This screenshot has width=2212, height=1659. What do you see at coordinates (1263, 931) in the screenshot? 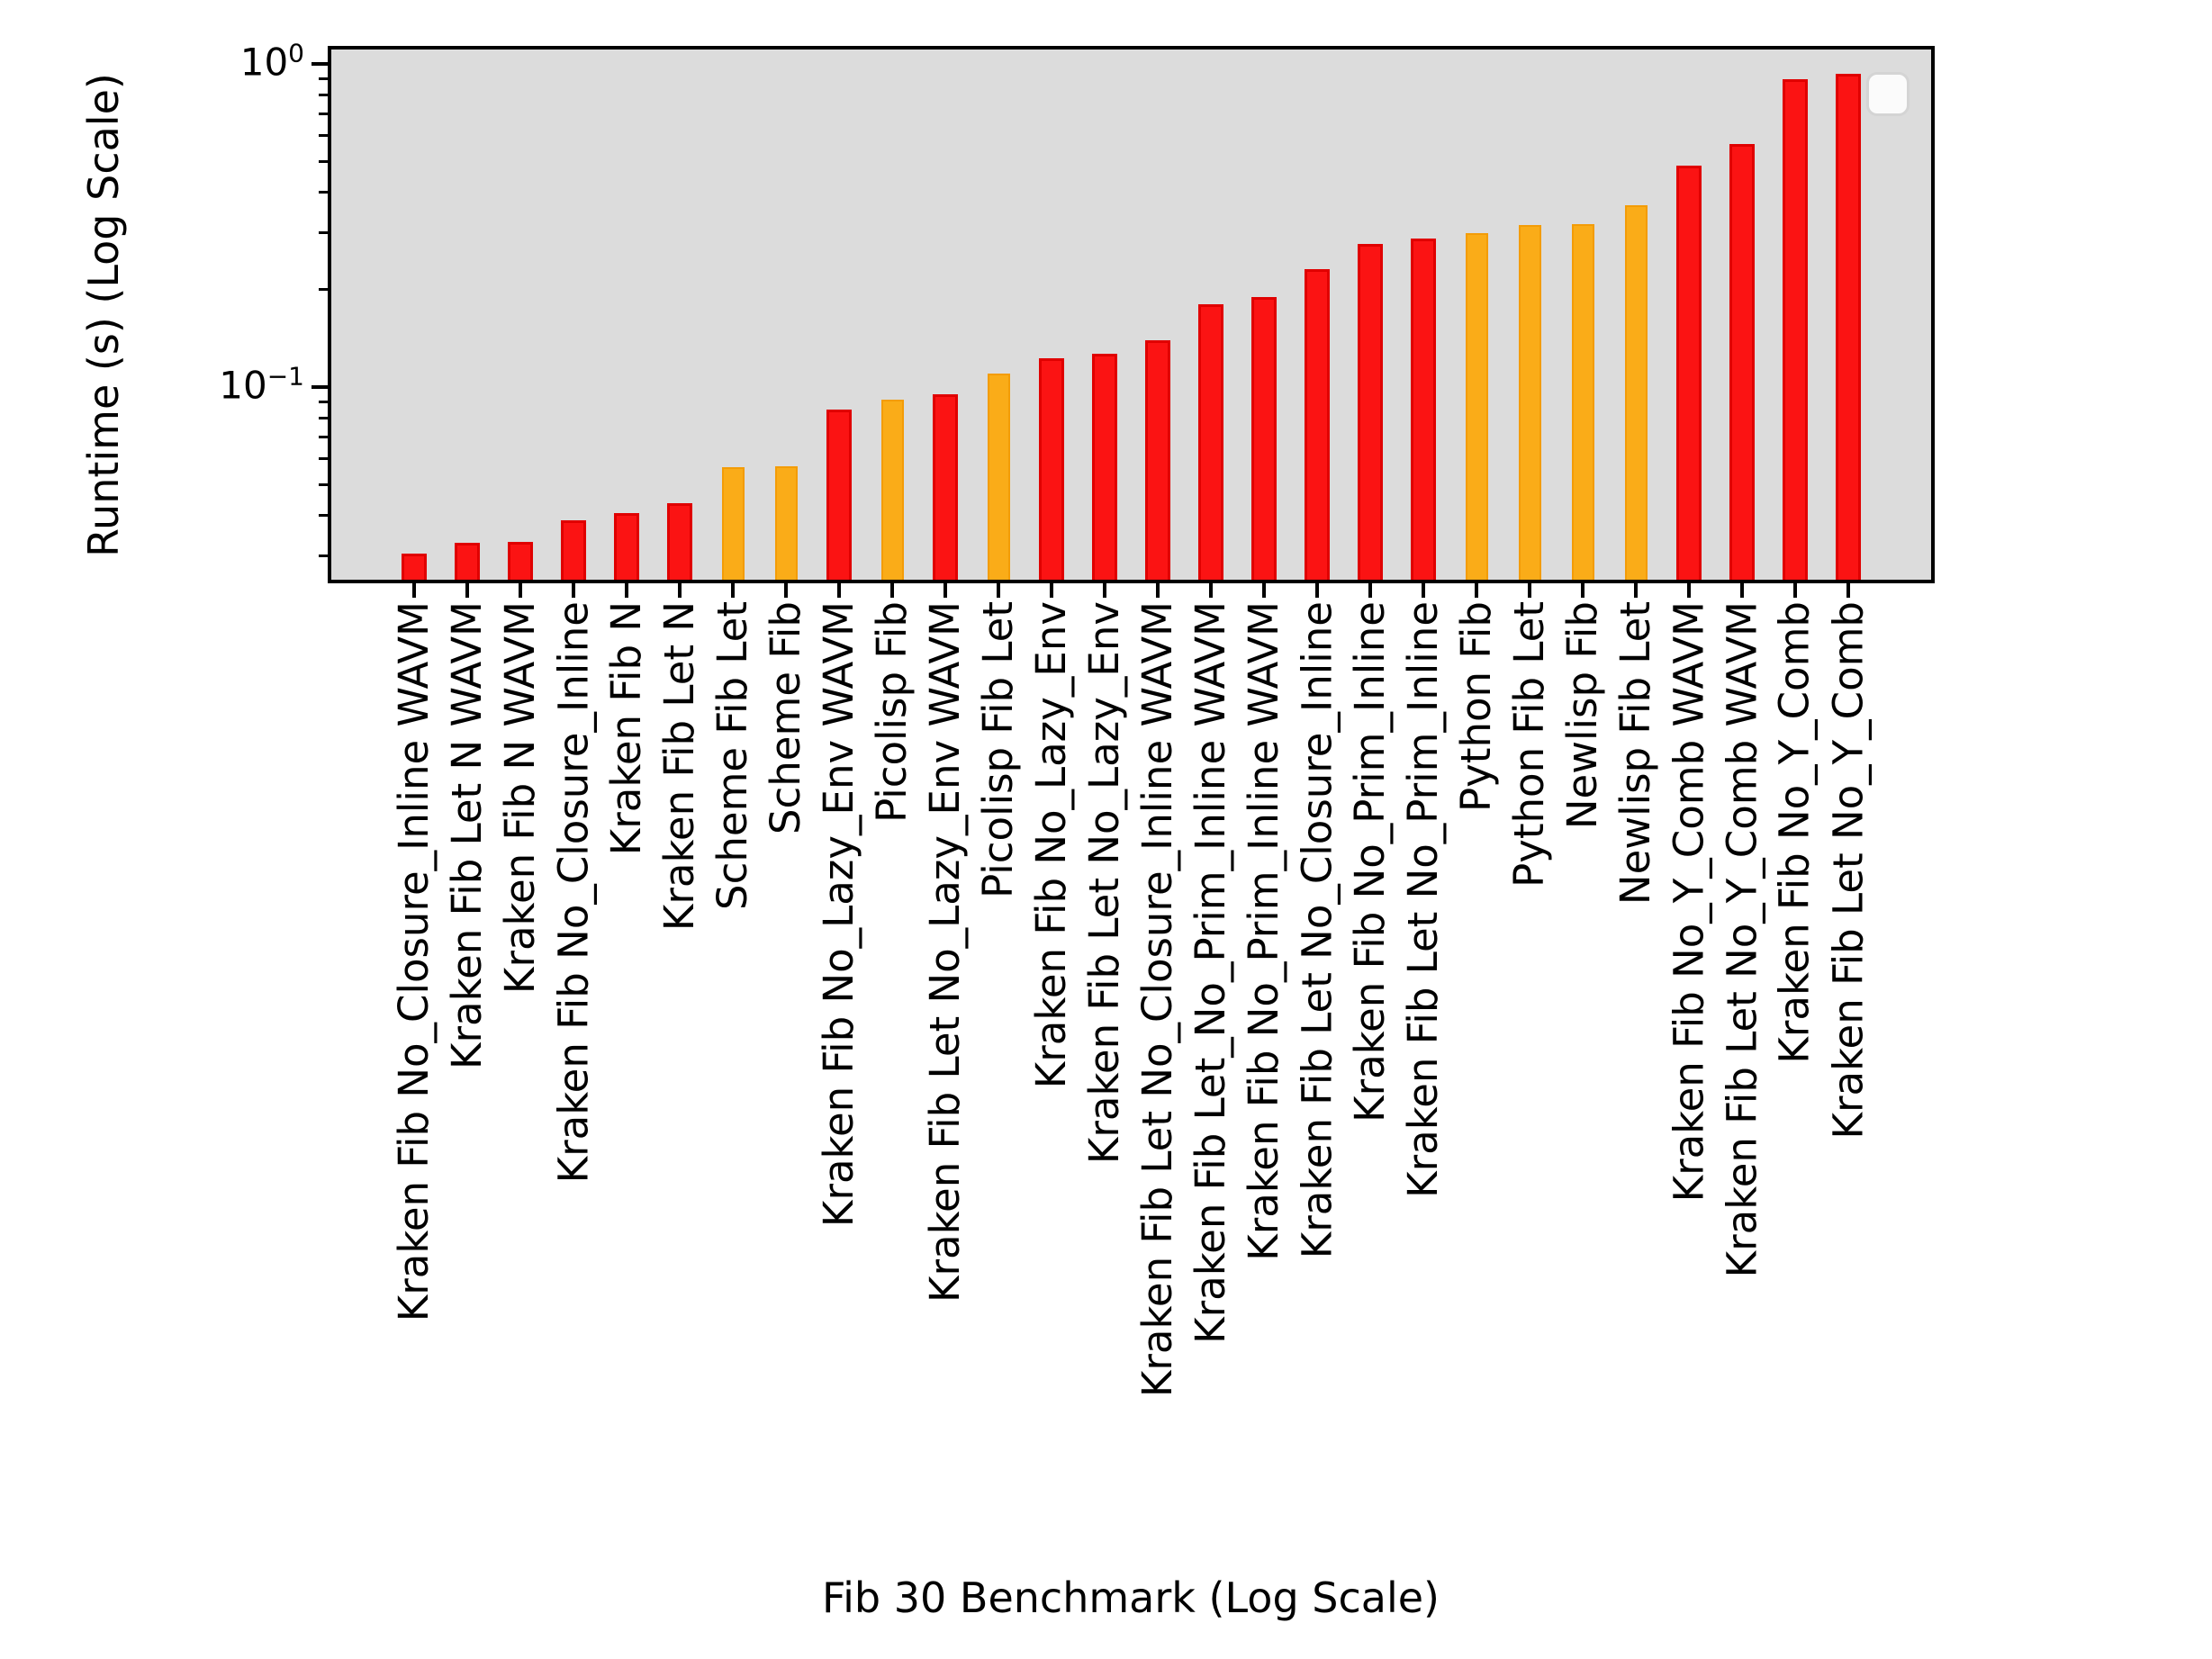
I see `x-tick-label: Kraken Fib No_Prim_Inline WAVM` at bounding box center [1263, 931].